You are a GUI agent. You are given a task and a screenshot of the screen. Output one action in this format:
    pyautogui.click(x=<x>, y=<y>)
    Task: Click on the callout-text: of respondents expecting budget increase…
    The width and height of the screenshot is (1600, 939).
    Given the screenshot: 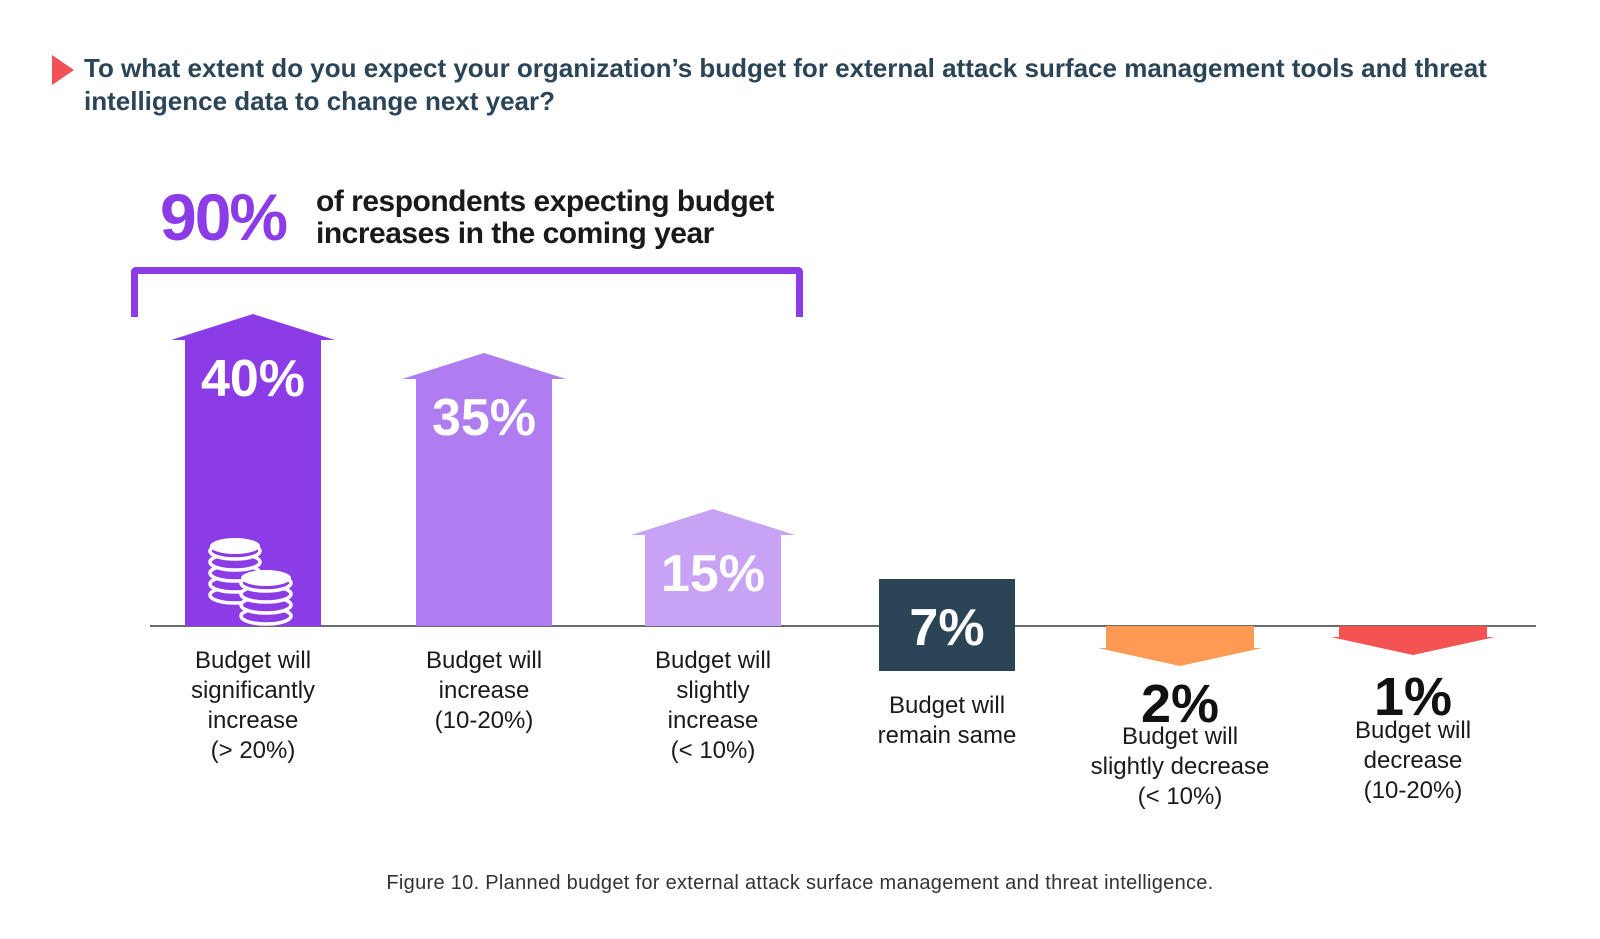 What is the action you would take?
    pyautogui.click(x=545, y=217)
    